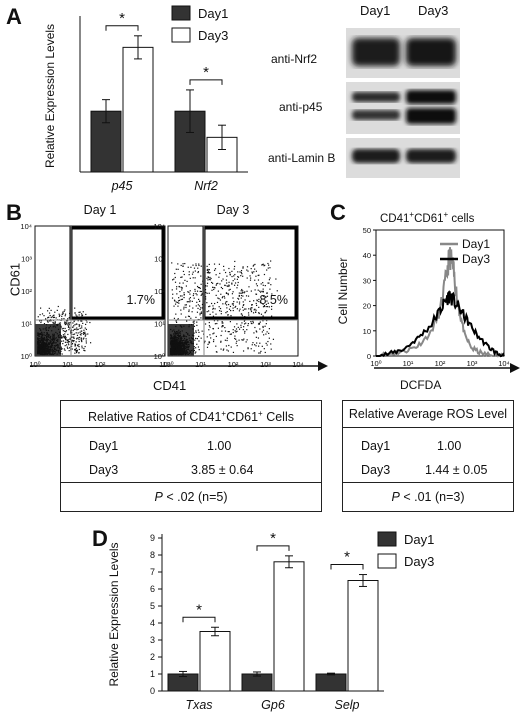  Describe the element at coordinates (152, 538) in the screenshot. I see `y-tick-label: 9` at that location.